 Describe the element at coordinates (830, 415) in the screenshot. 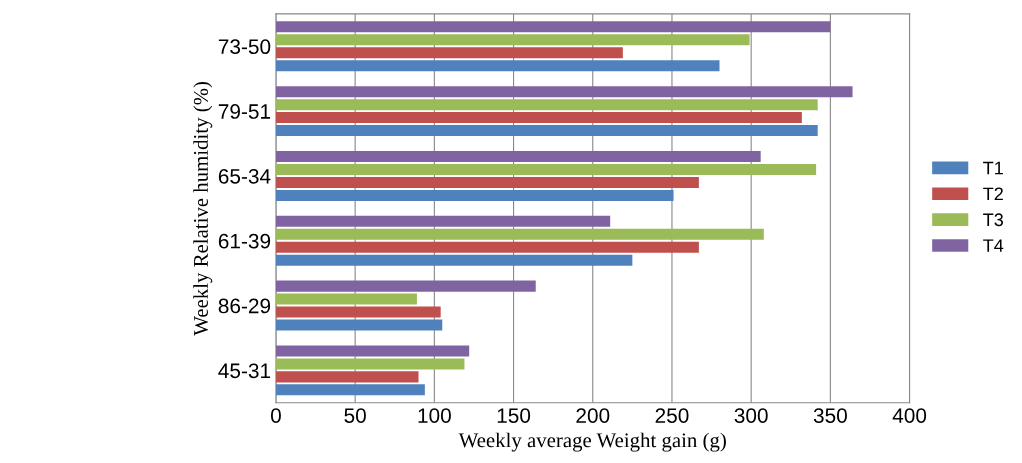

I see `x-tick-label: 350` at that location.